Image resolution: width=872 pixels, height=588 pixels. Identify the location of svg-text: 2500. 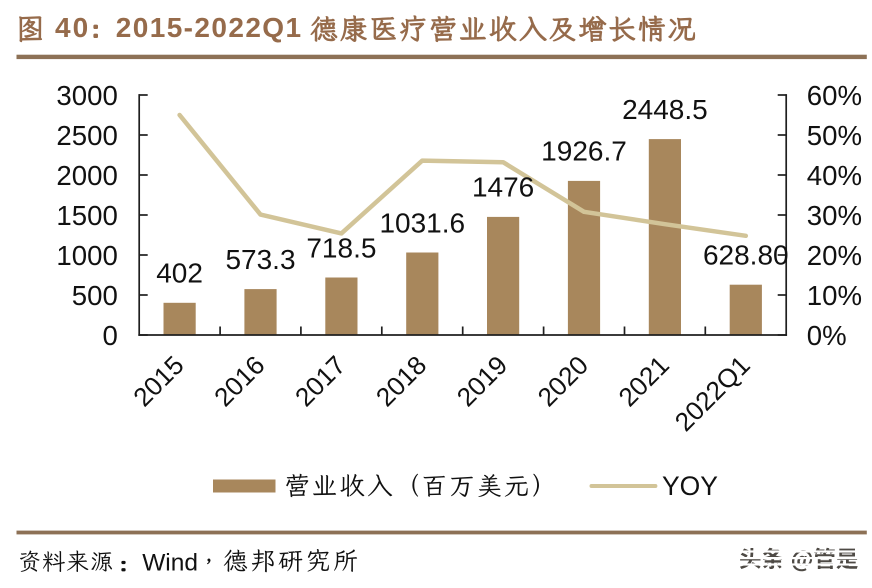
(86, 135).